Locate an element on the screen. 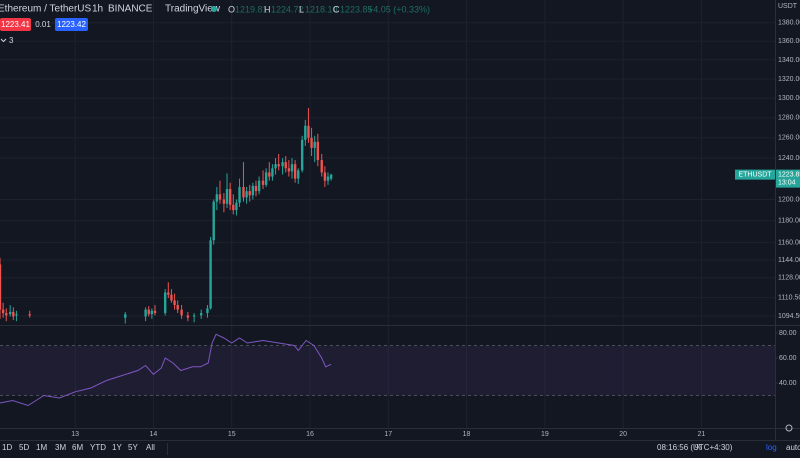 The height and width of the screenshot is (458, 800). auto-toggle: auto is located at coordinates (793, 447).